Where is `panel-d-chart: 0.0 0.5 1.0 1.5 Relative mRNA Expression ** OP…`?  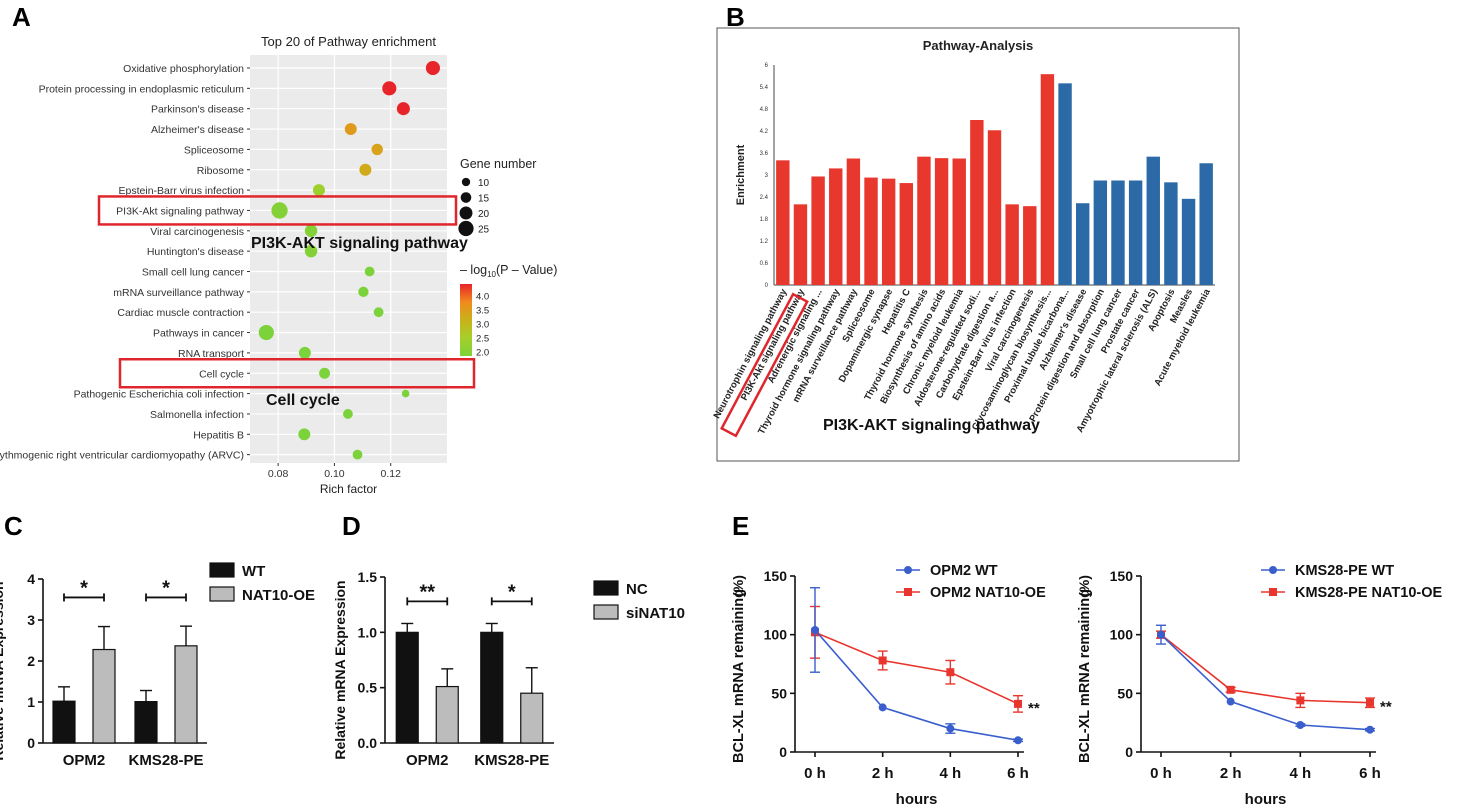
panel-d-chart: 0.0 0.5 1.0 1.5 Relative mRNA Expression ** OP… is located at coordinates (508, 669).